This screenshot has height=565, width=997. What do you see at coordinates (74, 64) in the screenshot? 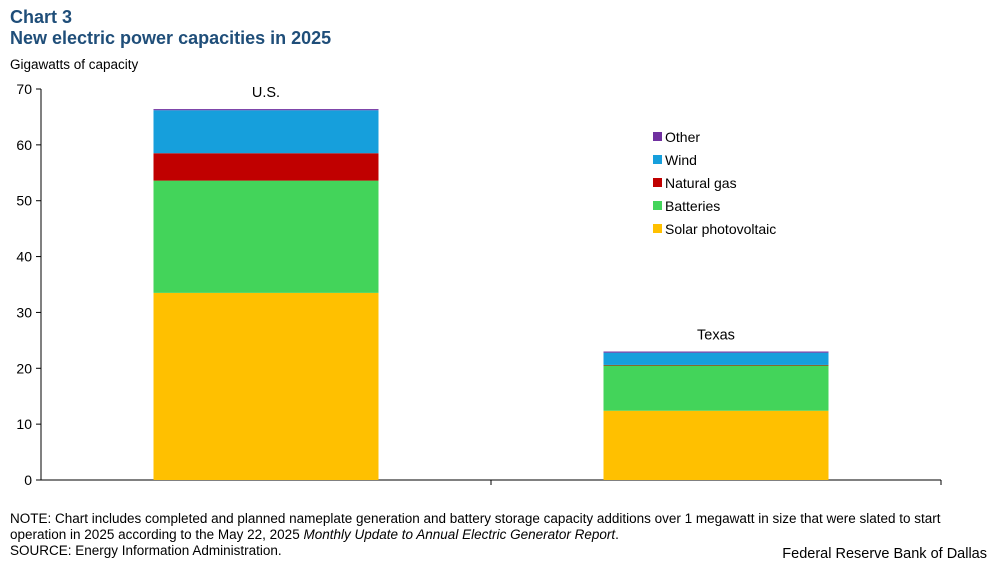
I see `y-axis-unit-label: Gigawatts of capacity` at bounding box center [74, 64].